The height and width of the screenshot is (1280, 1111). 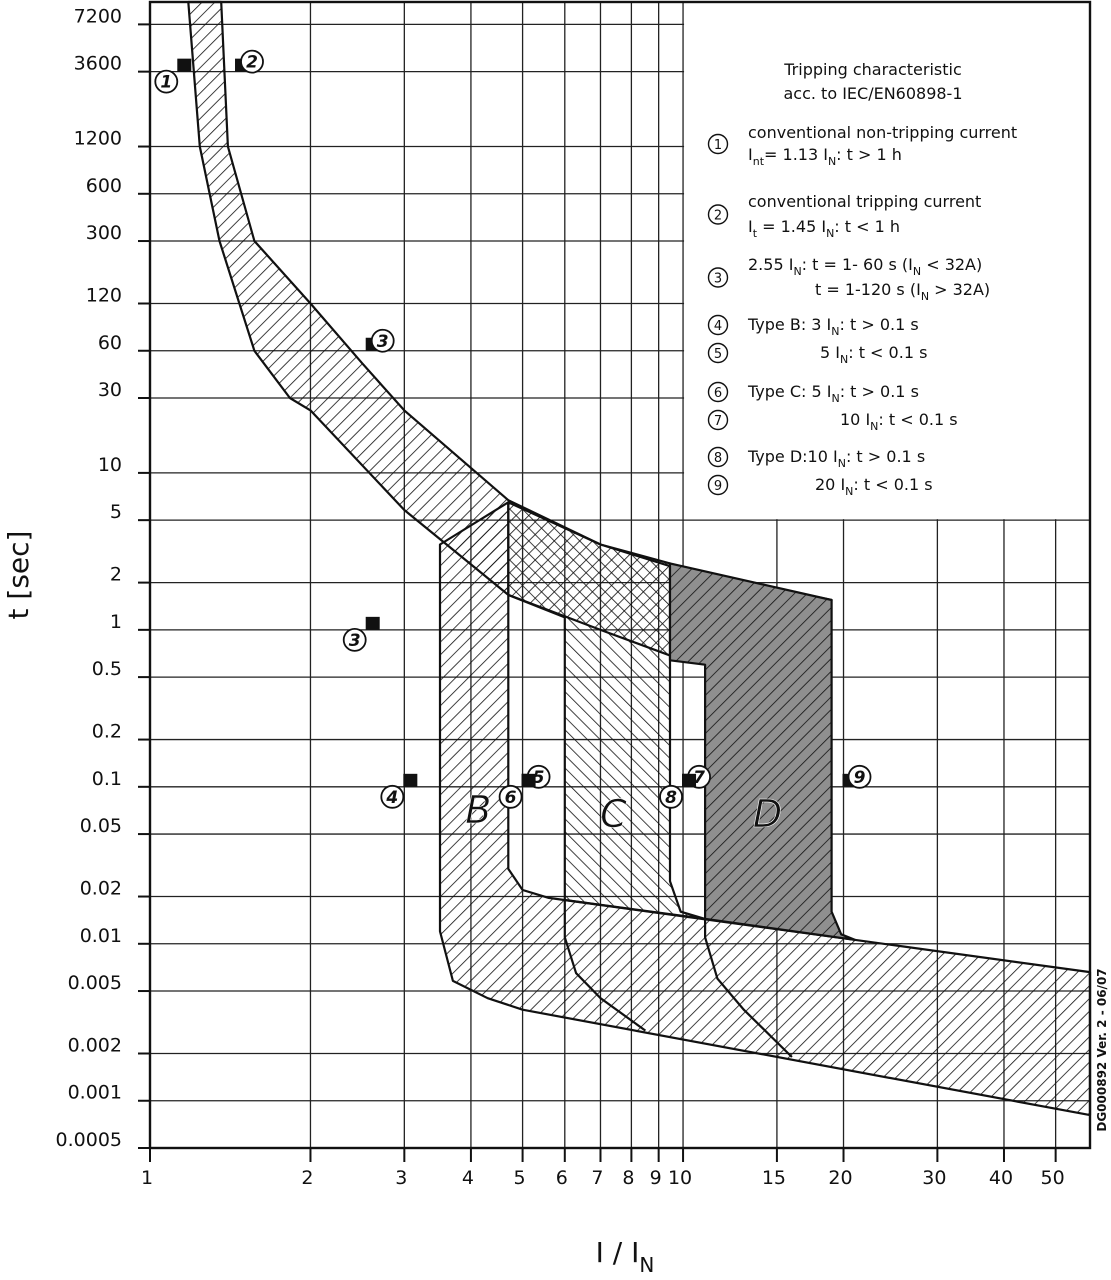 I want to click on legend-box, so click(x=886, y=261).